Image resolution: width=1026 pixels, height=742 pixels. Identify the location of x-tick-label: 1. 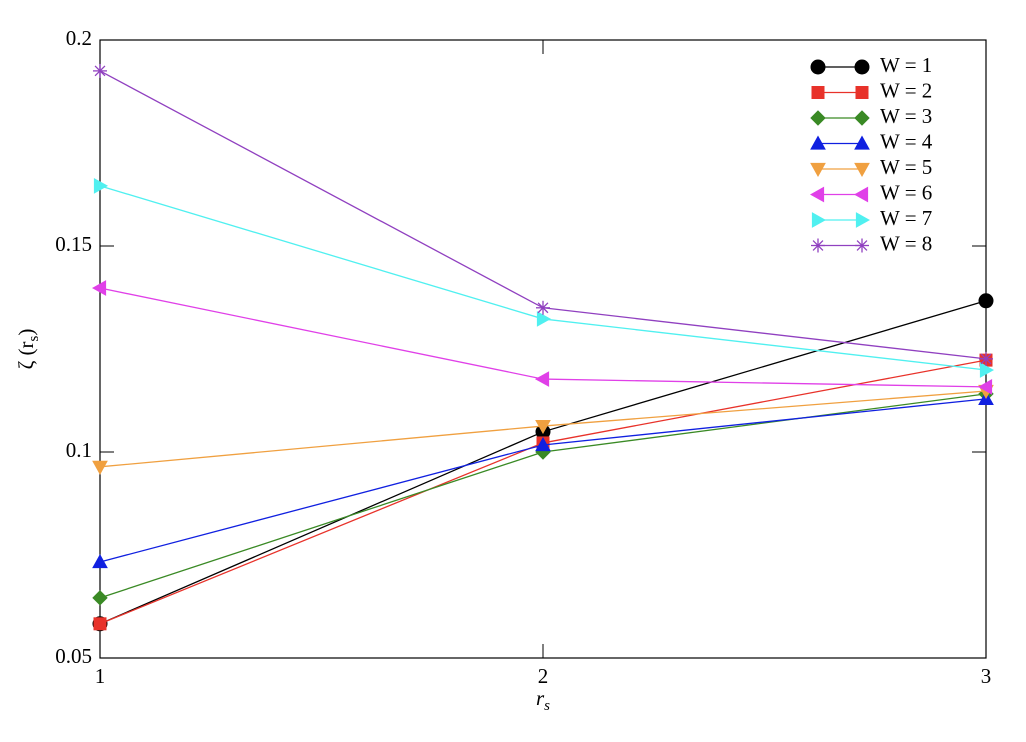
(100, 676).